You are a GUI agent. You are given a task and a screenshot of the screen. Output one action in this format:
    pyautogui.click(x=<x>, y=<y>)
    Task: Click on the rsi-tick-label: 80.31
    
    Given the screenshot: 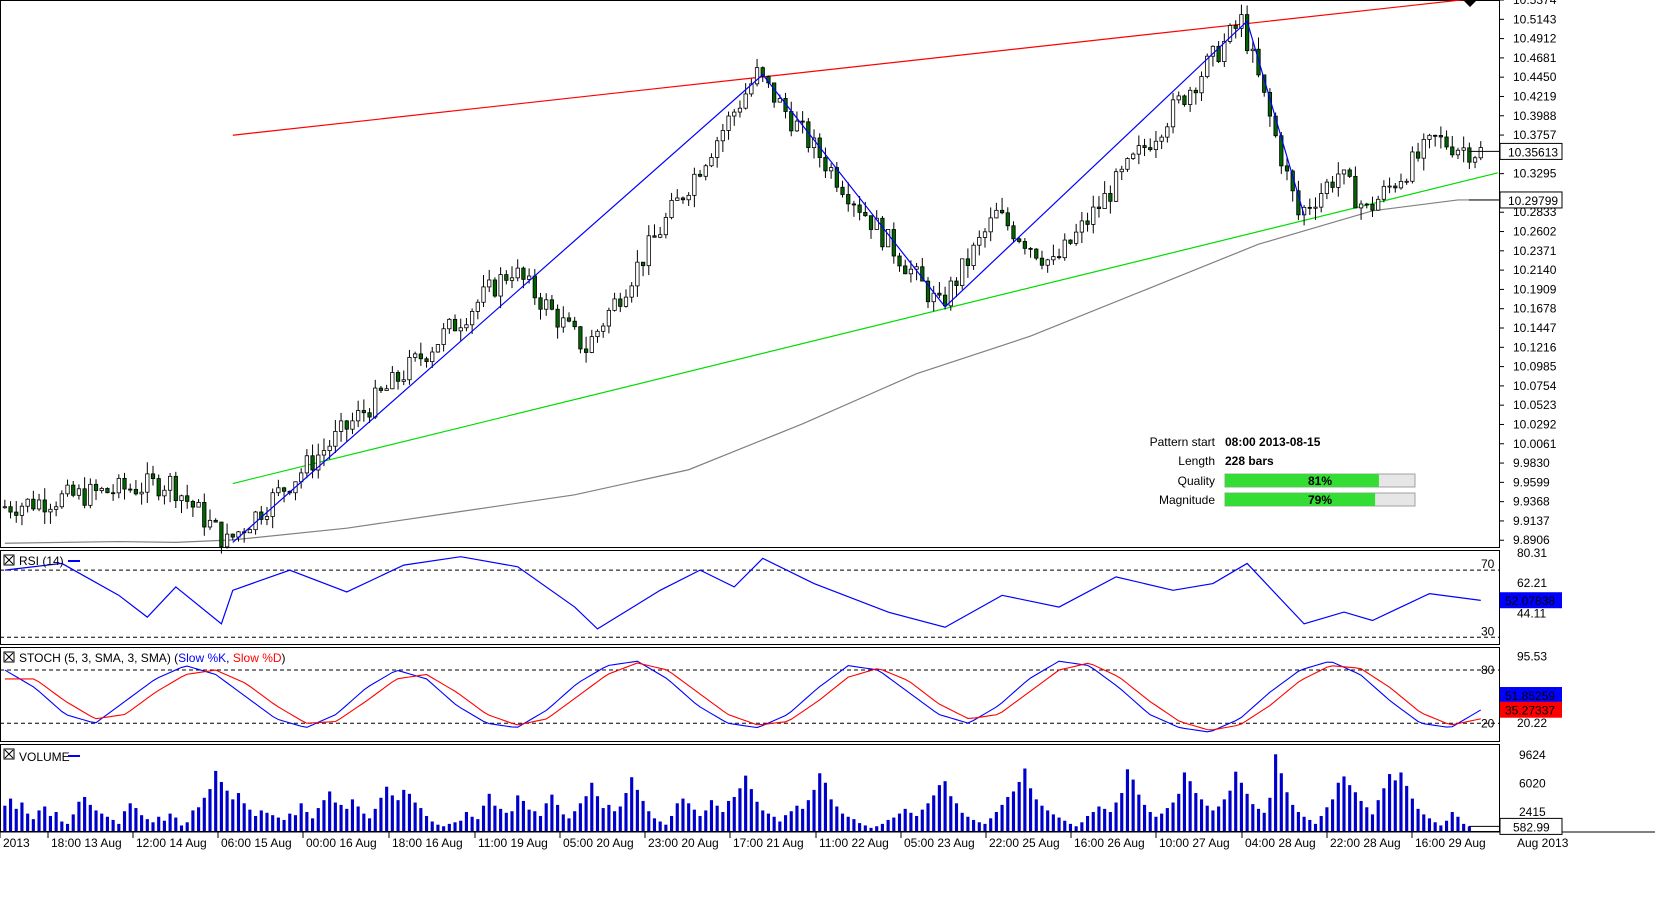 What is the action you would take?
    pyautogui.click(x=1532, y=553)
    